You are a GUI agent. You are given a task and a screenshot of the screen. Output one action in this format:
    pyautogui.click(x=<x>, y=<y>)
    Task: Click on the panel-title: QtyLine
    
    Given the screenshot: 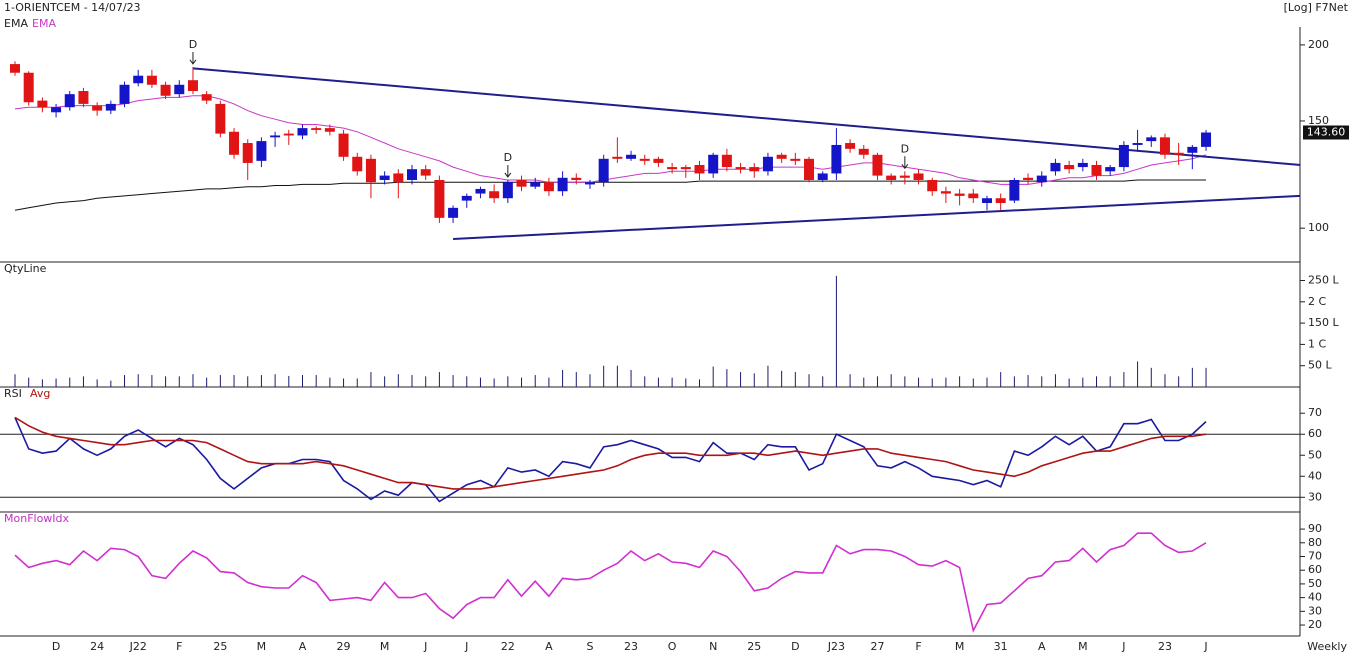 What is the action you would take?
    pyautogui.click(x=25, y=268)
    